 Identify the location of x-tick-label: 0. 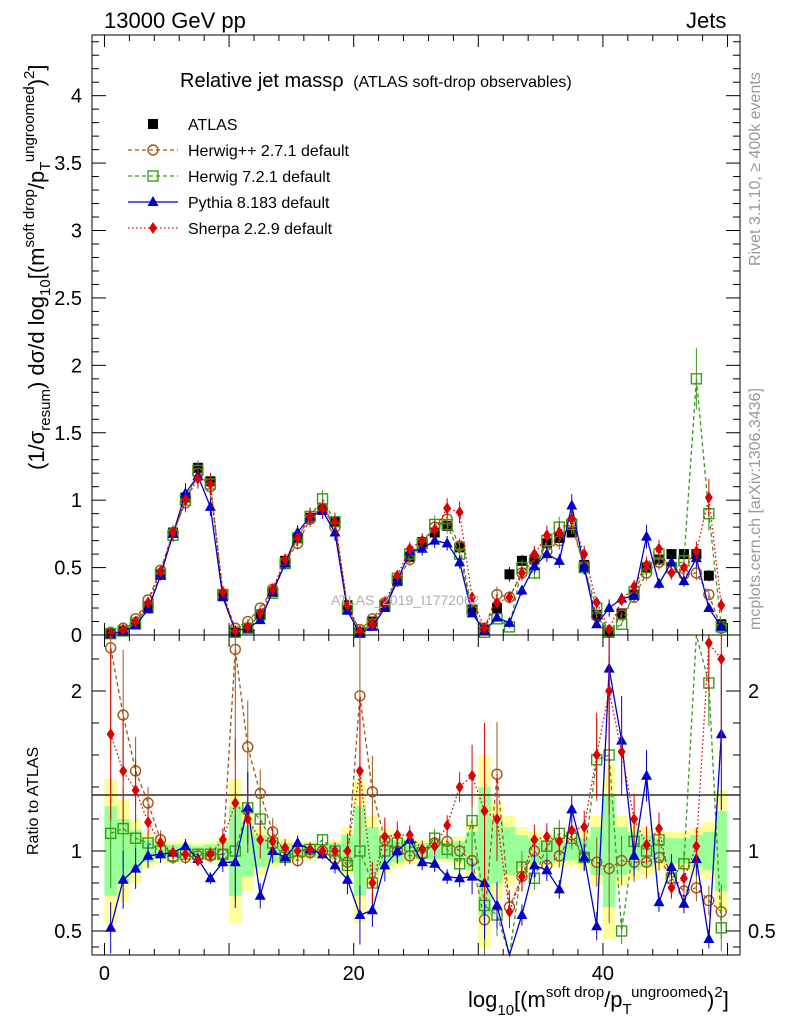
(104, 974).